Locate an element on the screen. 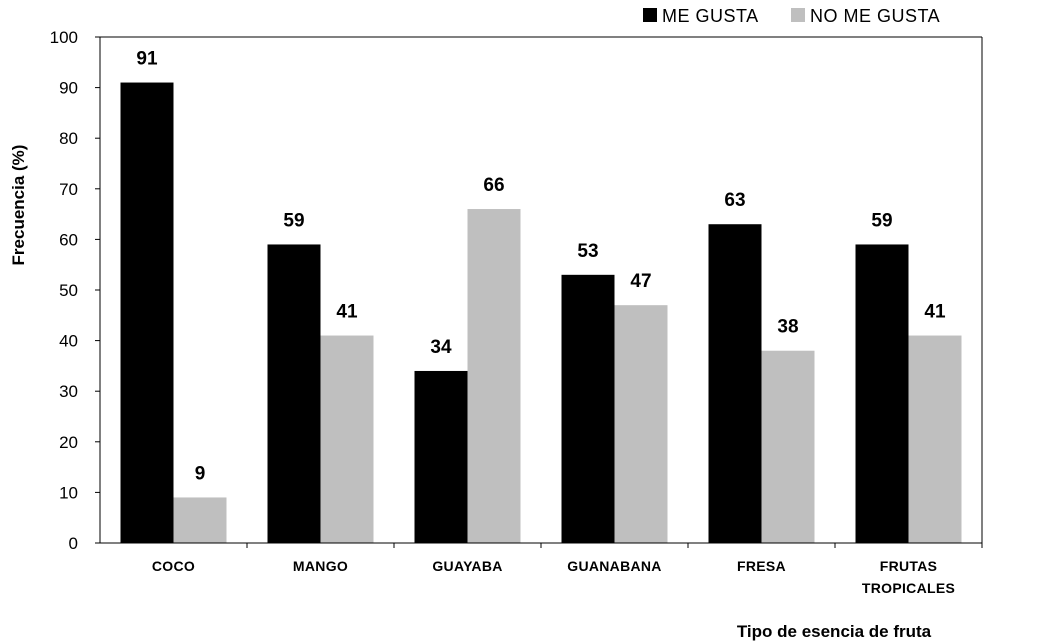 The image size is (1050, 642). data-label: 34 is located at coordinates (441, 347).